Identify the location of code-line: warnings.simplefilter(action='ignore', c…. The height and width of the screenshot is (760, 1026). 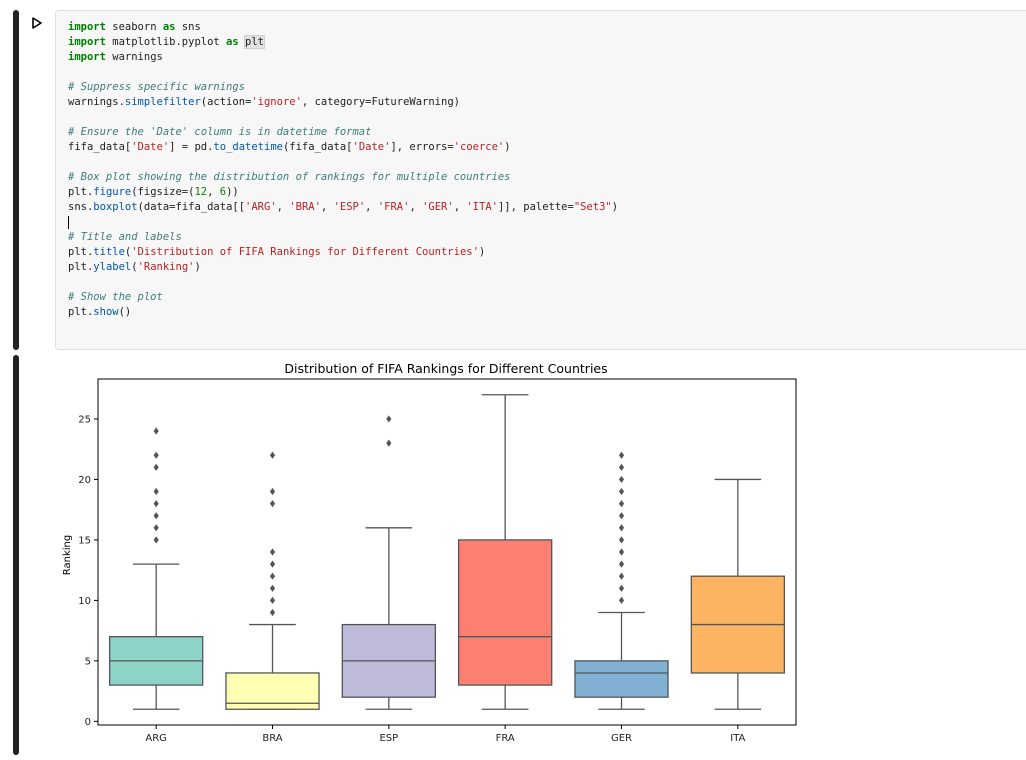
(343, 102).